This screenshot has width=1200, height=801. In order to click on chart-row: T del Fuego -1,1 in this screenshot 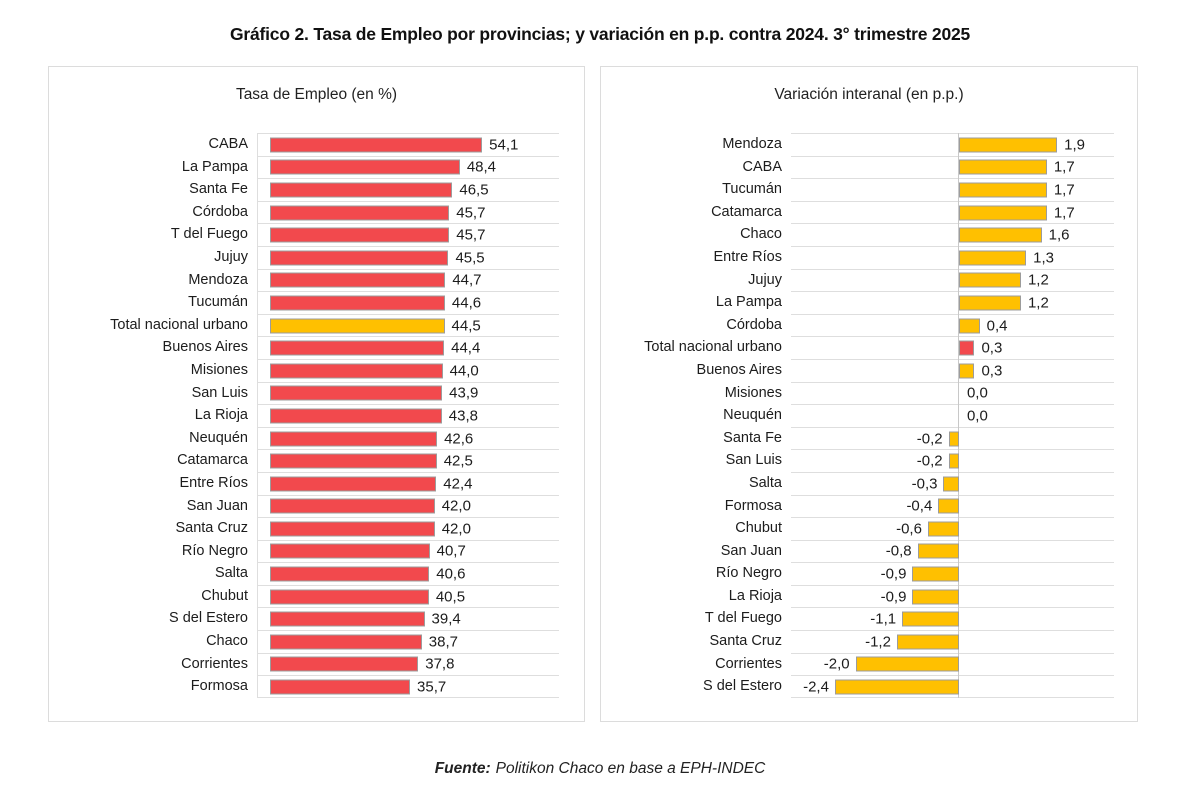, I will do `click(869, 619)`.